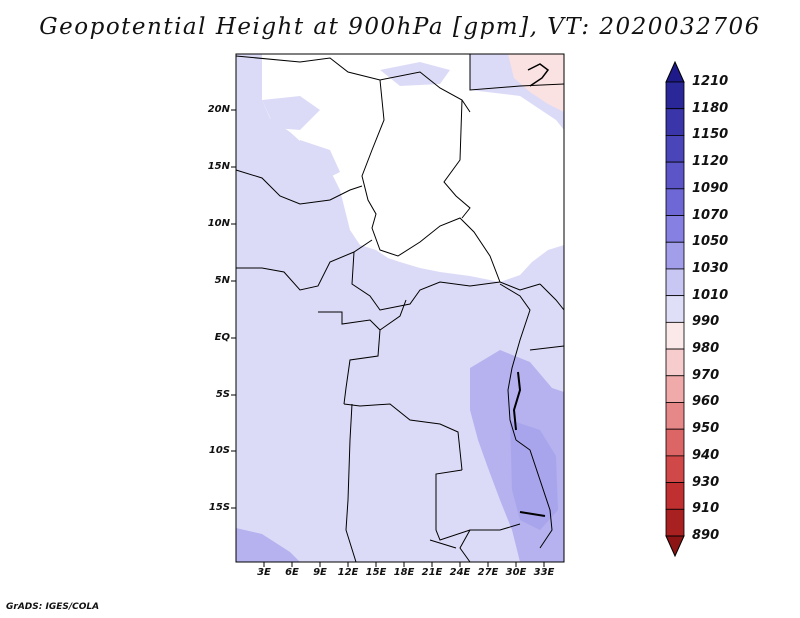  What do you see at coordinates (706, 349) in the screenshot?
I see `colorbar-level-label: 980` at bounding box center [706, 349].